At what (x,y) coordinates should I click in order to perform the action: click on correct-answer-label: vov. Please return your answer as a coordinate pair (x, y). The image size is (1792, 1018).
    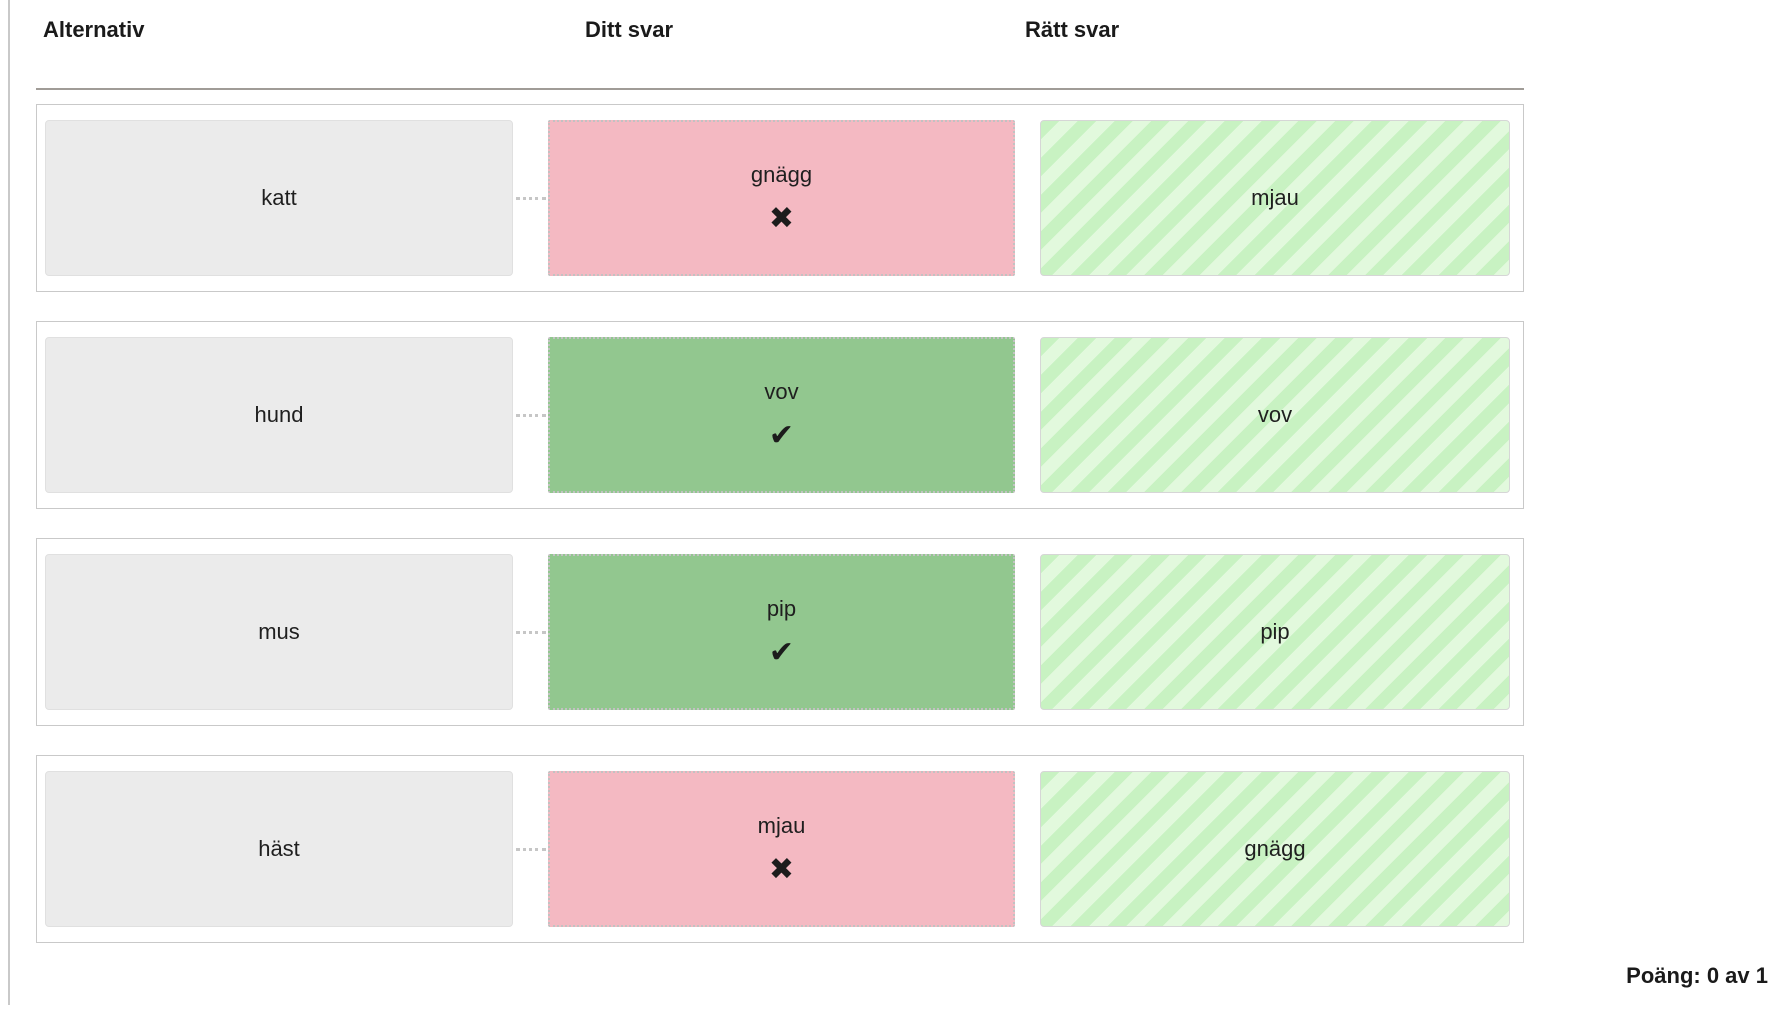
    Looking at the image, I should click on (1275, 414).